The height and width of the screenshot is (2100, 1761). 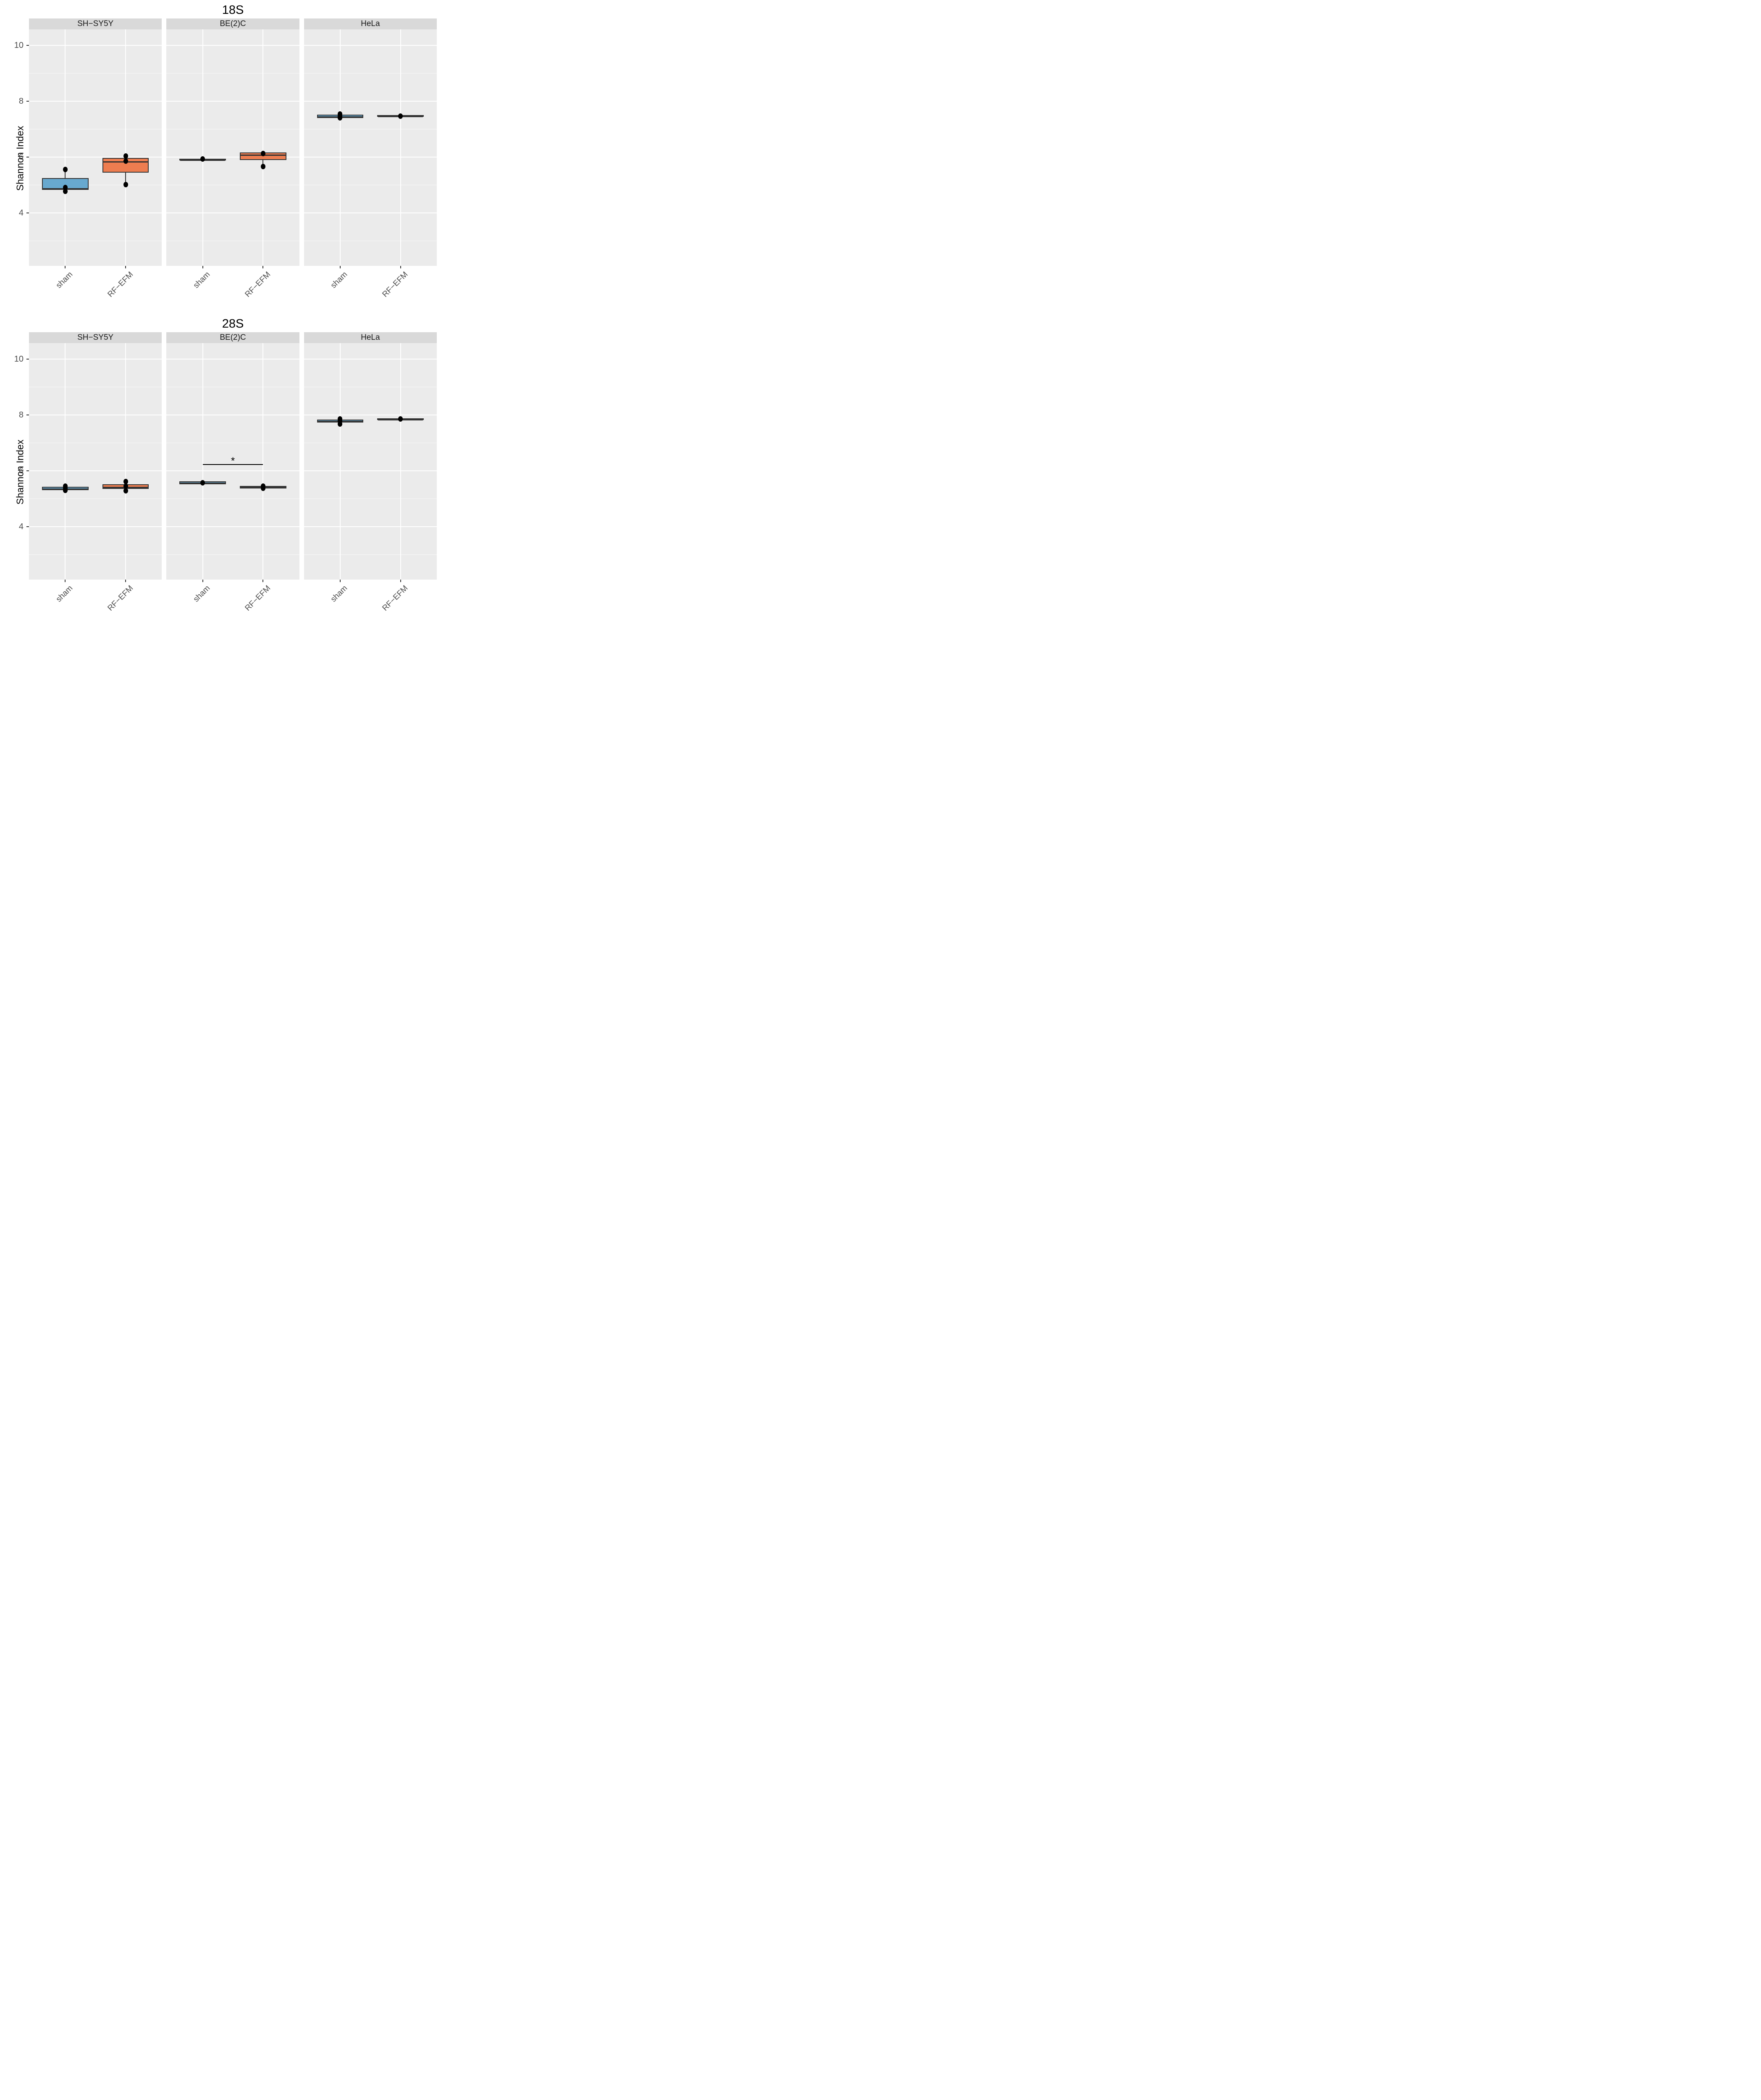 What do you see at coordinates (233, 324) in the screenshot?
I see `figure-title-28s: 28S` at bounding box center [233, 324].